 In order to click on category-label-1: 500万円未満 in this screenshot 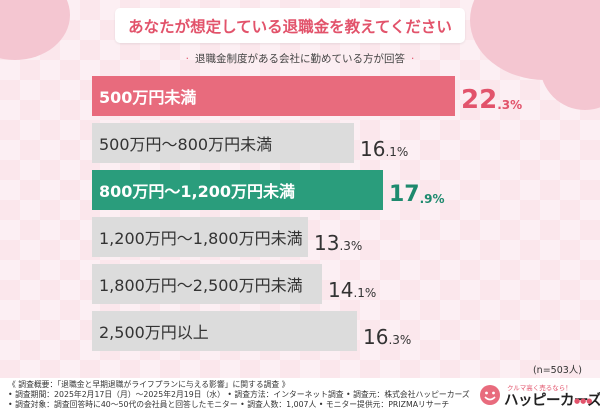, I will do `click(148, 97)`.